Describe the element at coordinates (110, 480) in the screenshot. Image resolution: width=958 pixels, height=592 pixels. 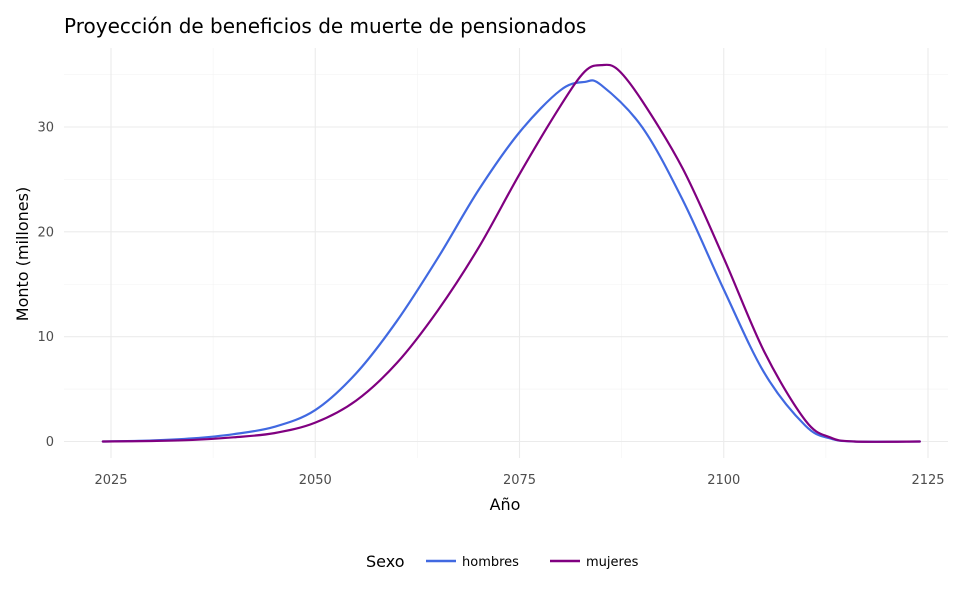
I see `x-tick-label: 2025` at that location.